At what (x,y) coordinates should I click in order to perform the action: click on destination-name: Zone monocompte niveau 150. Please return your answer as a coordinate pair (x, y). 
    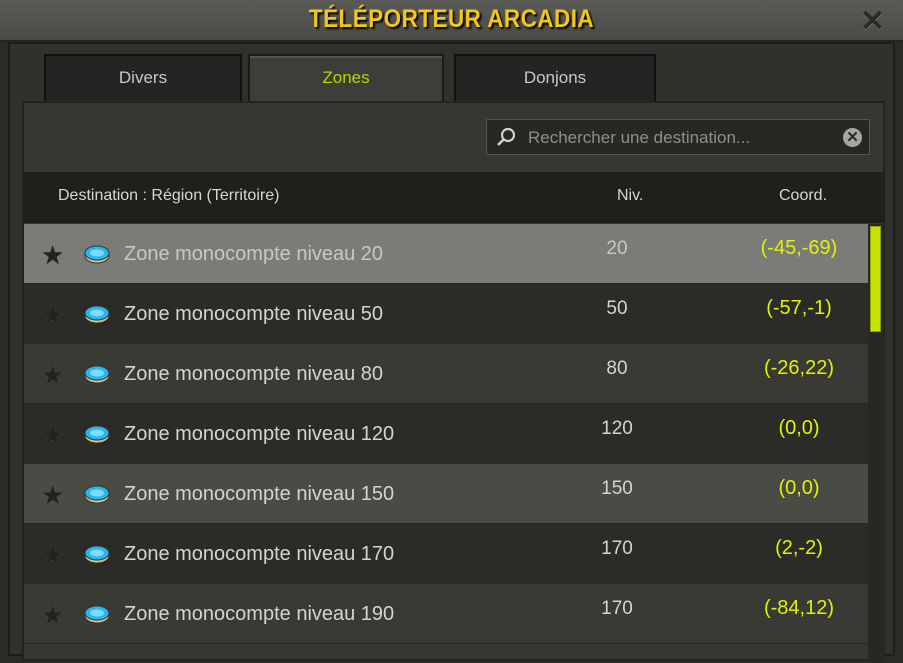
    Looking at the image, I should click on (259, 494).